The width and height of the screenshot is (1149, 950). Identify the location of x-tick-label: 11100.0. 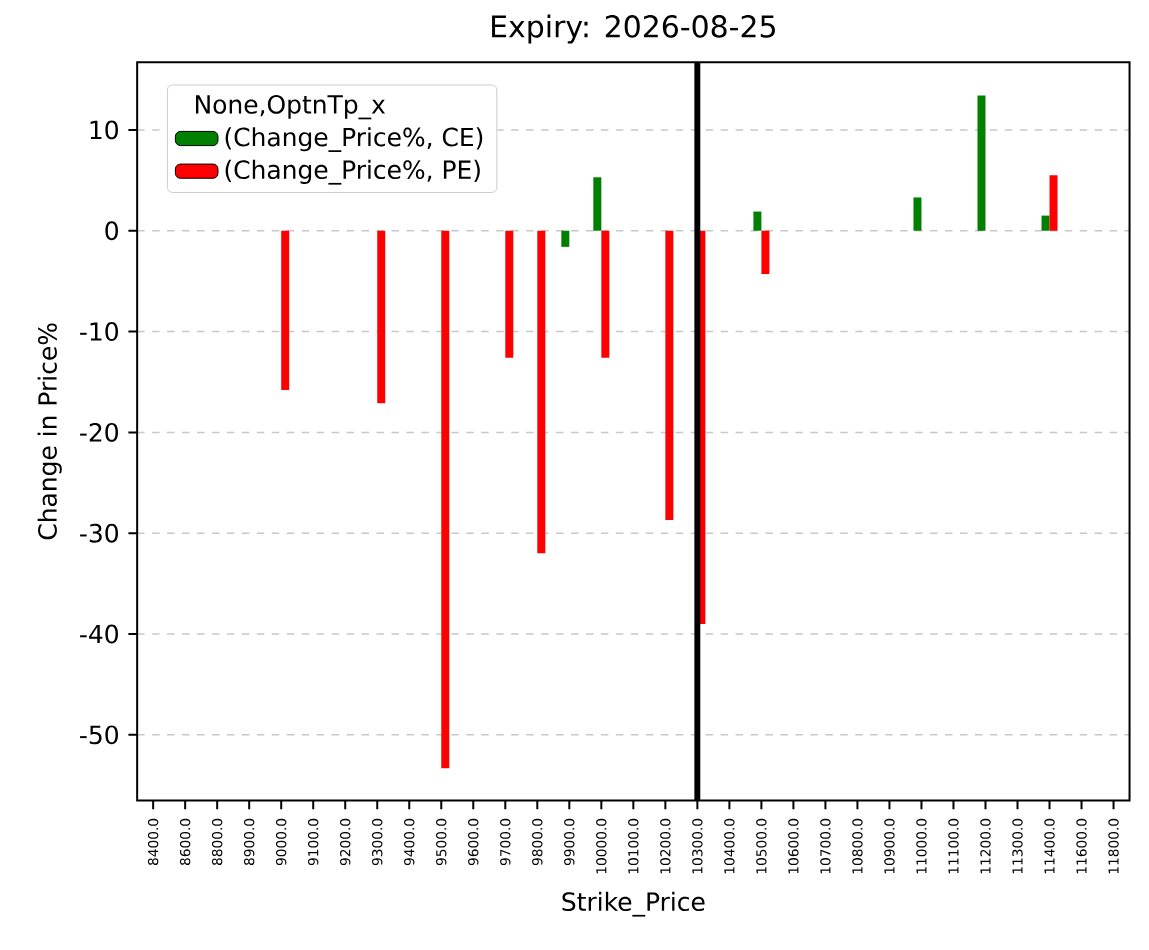
(953, 846).